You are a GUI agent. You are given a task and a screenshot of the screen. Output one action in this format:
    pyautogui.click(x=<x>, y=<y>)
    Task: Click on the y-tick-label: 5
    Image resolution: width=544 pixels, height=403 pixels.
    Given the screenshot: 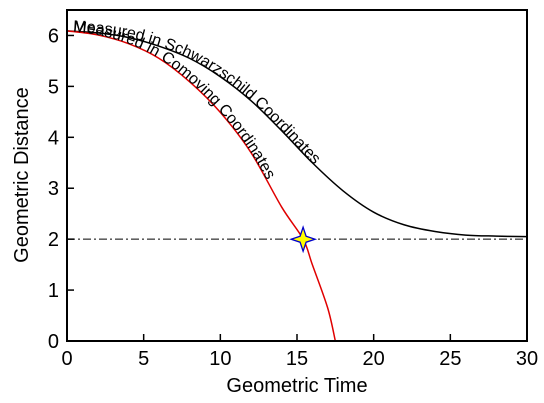 What is the action you would take?
    pyautogui.click(x=53, y=87)
    